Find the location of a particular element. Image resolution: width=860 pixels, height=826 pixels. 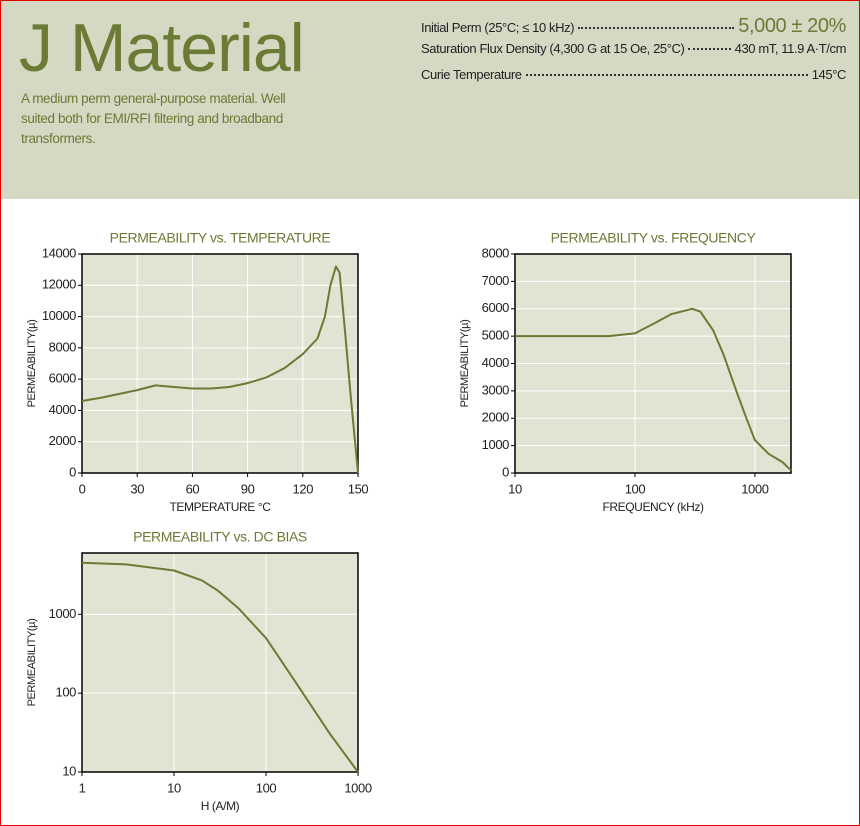

x-axis-label: FREQUENCY (kHz) is located at coordinates (653, 507).